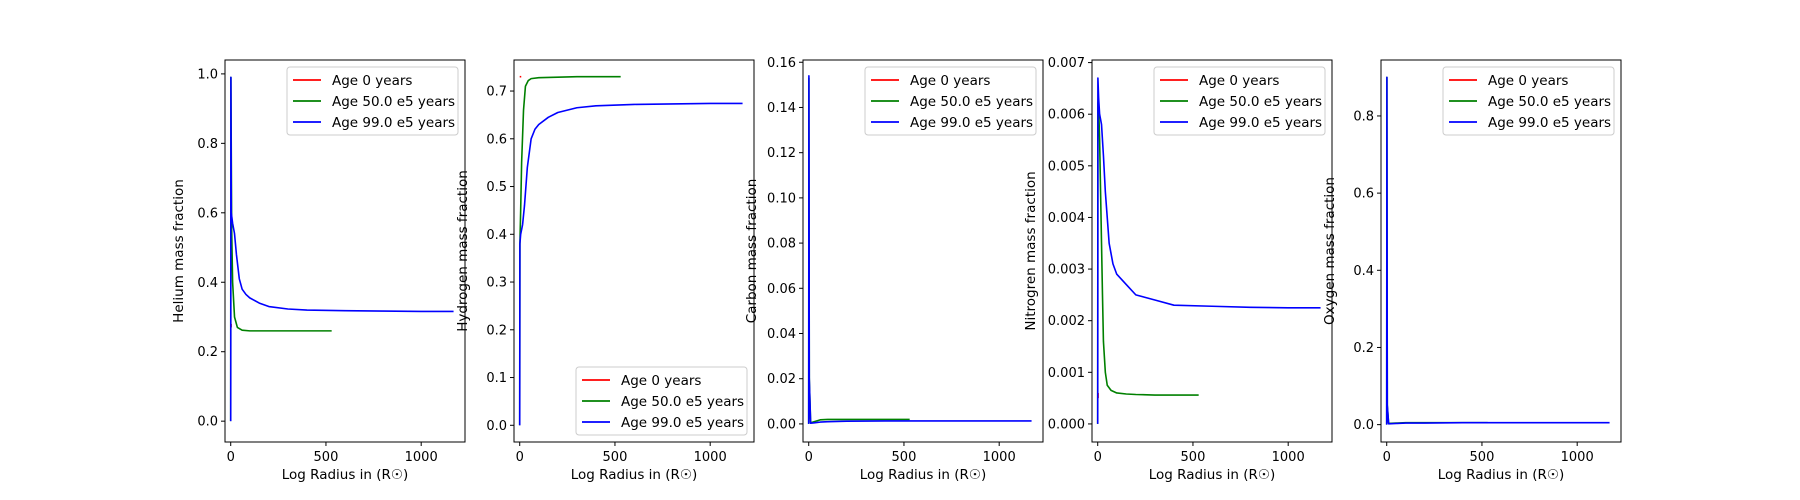  What do you see at coordinates (1066, 424) in the screenshot?
I see `y-tick-label: 0.000` at bounding box center [1066, 424].